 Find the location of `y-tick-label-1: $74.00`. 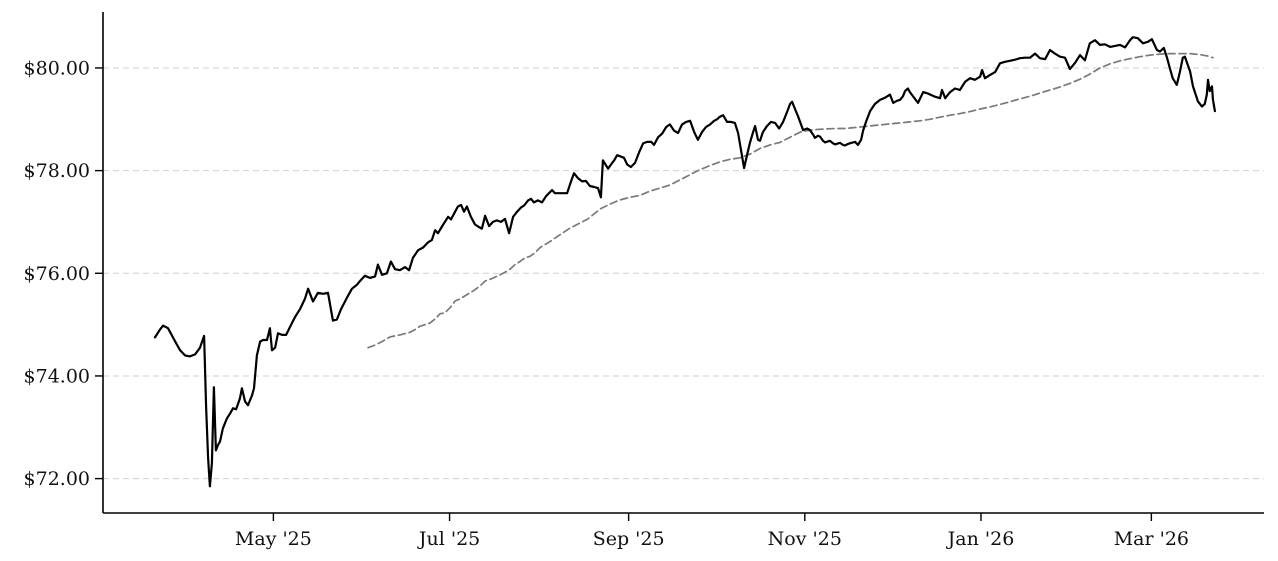

y-tick-label-1: $74.00 is located at coordinates (57, 376).